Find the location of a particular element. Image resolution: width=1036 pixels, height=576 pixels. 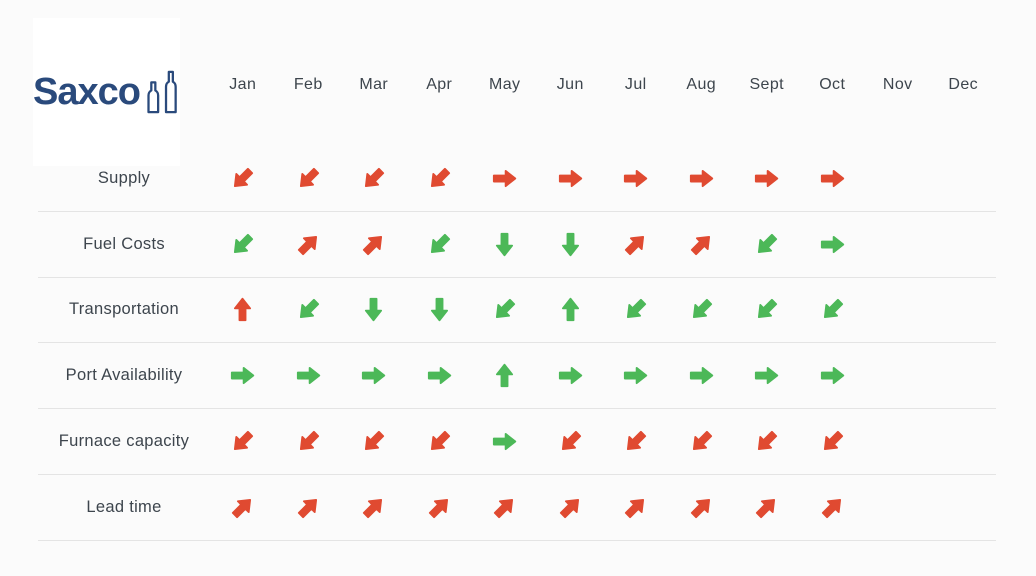

saxco-logo: Saxco is located at coordinates (106, 92).